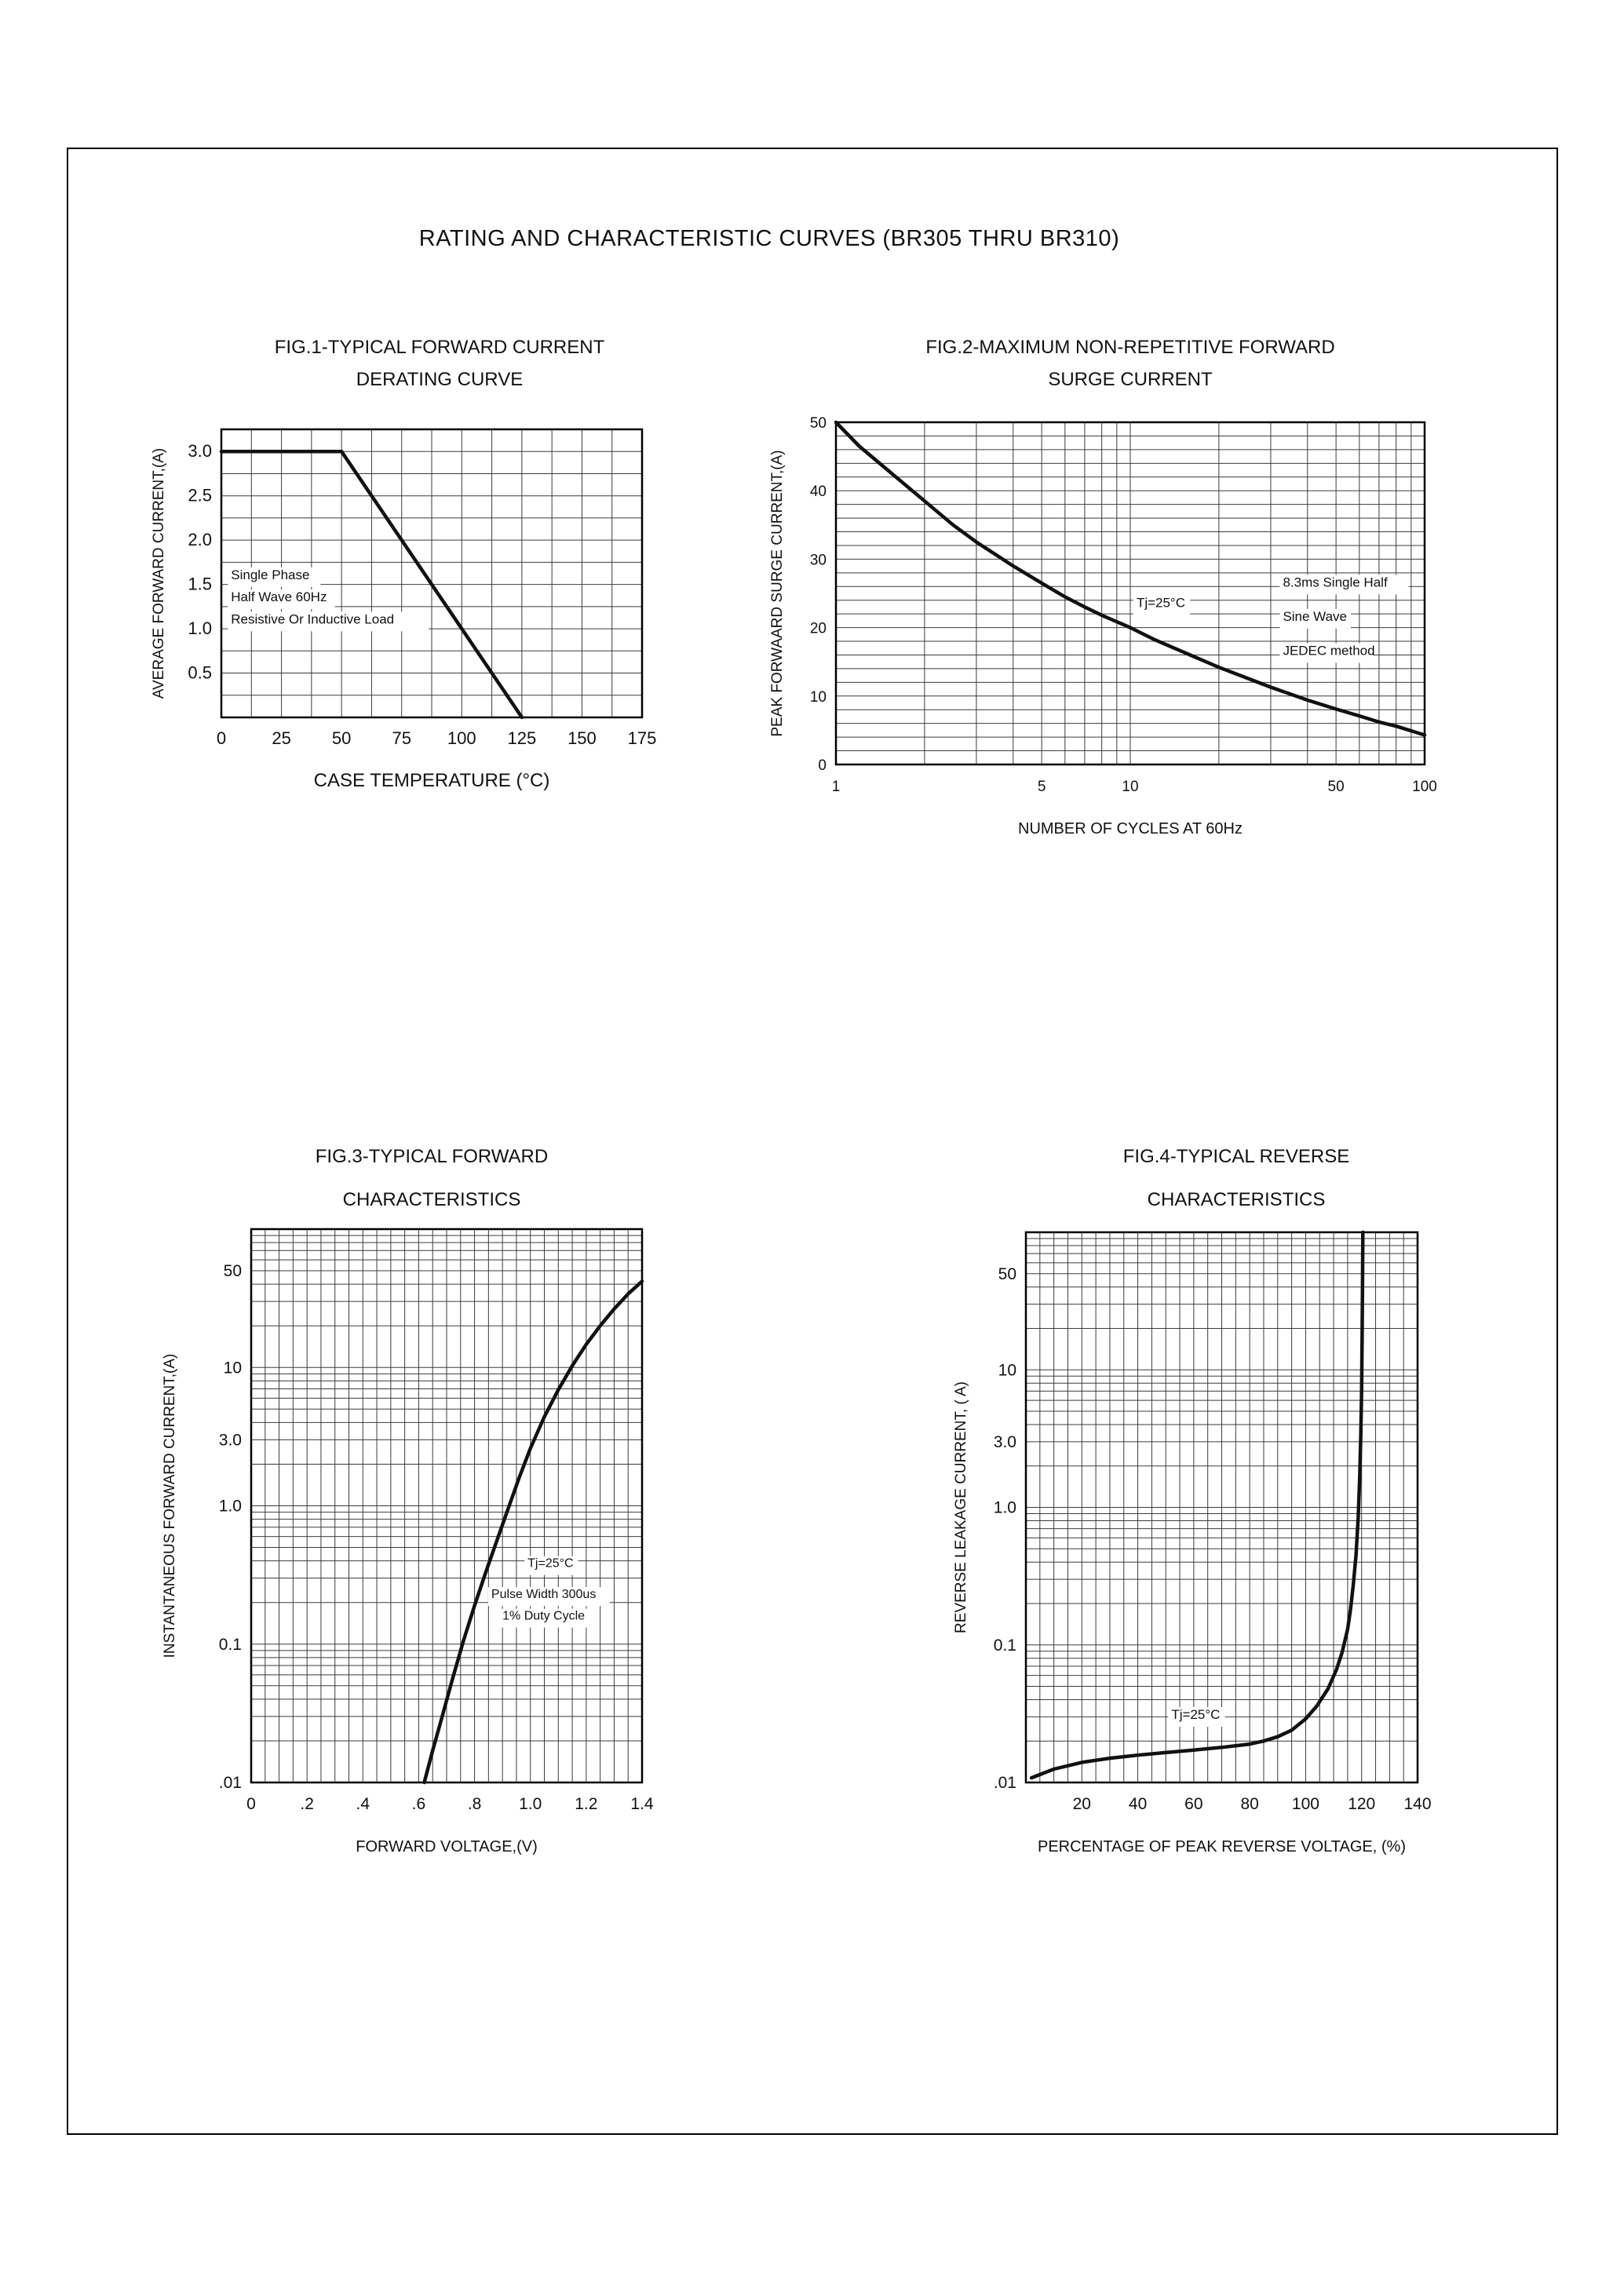 This screenshot has height=2295, width=1624. I want to click on figure-1-title-line2: DERATING CURVE, so click(440, 379).